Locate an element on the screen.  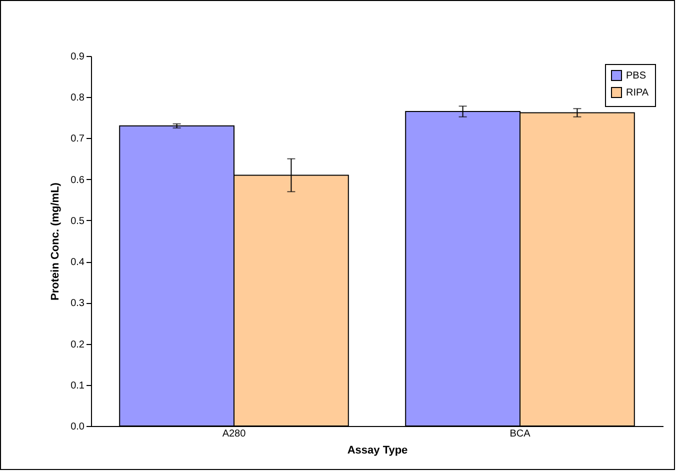
y-tick-label: 0.3 is located at coordinates (77, 304).